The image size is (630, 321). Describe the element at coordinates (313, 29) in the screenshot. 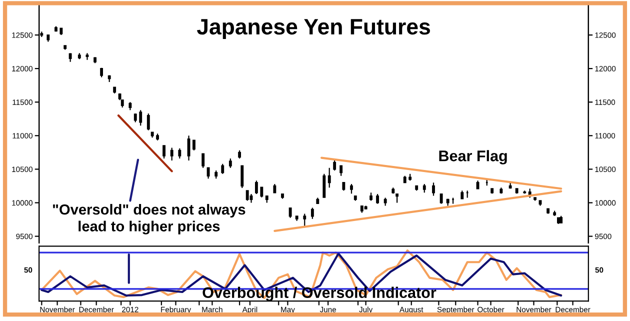

I see `text: Japanese Yen Futures` at that location.